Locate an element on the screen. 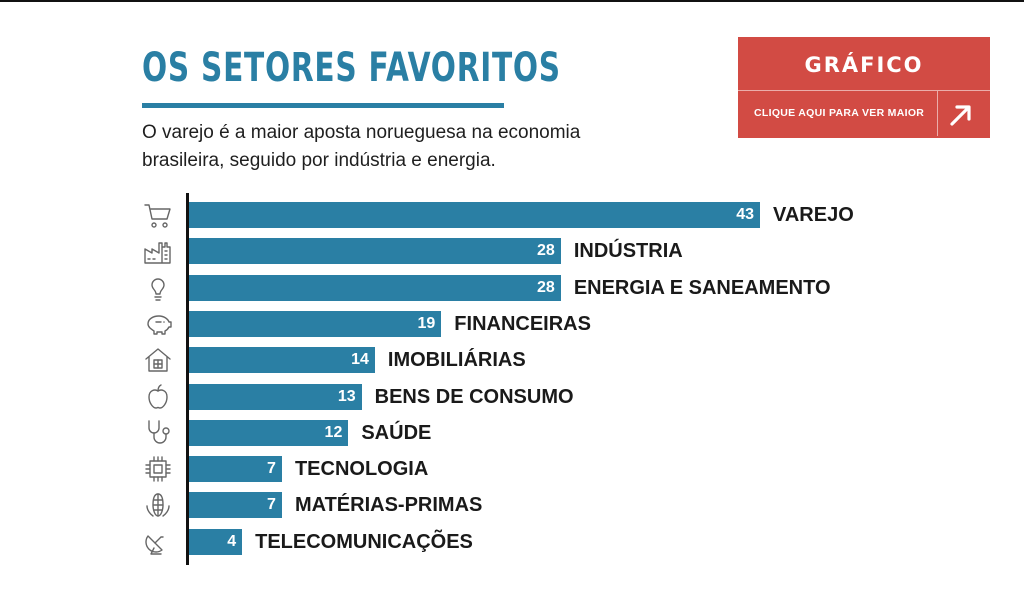 The height and width of the screenshot is (596, 1024). satellite-dish-icon is located at coordinates (158, 542).